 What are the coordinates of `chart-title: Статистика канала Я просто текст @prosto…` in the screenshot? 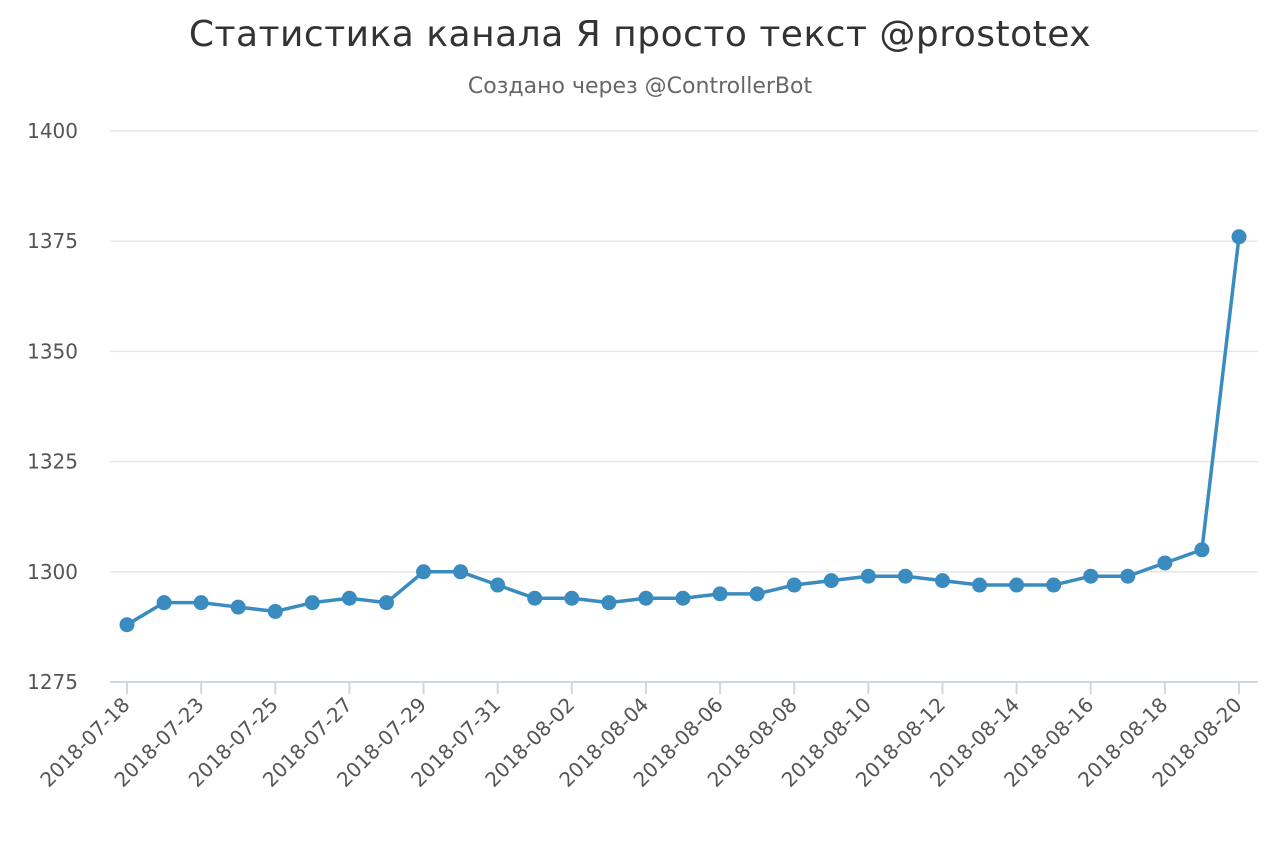 It's located at (640, 34).